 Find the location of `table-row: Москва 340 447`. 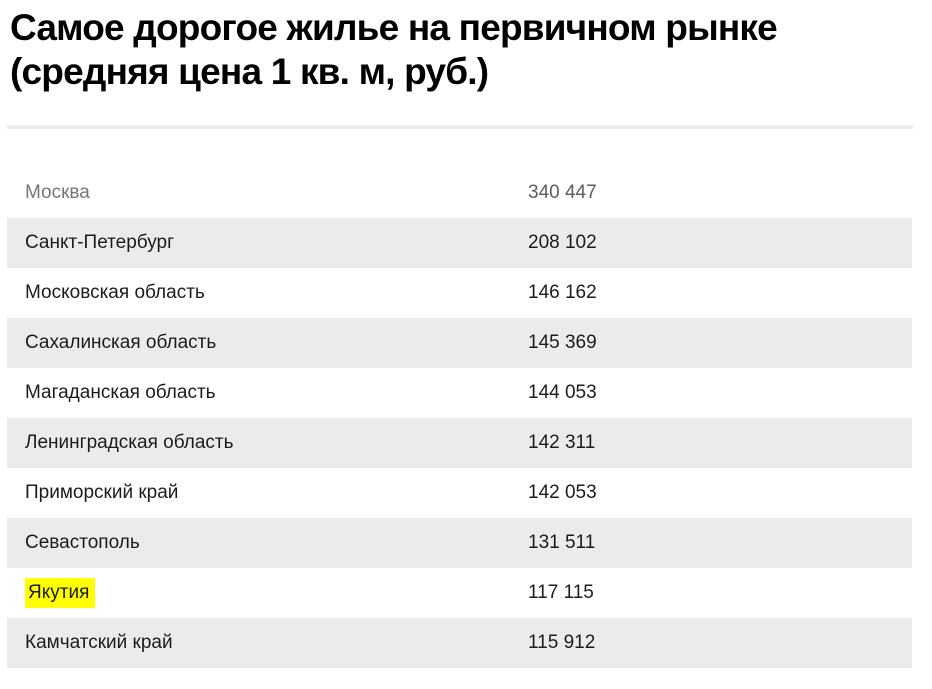

table-row: Москва 340 447 is located at coordinates (459, 193).